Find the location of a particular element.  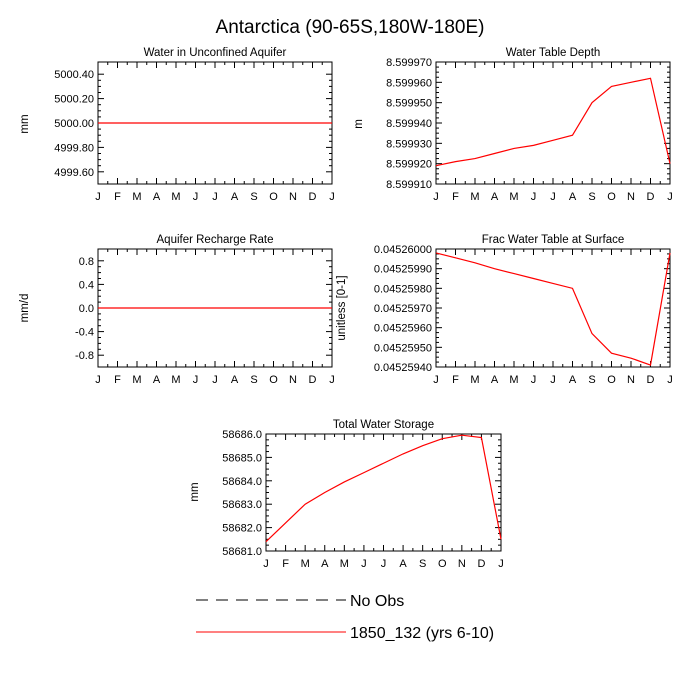

y-tick-label: 8.599910 is located at coordinates (409, 185).